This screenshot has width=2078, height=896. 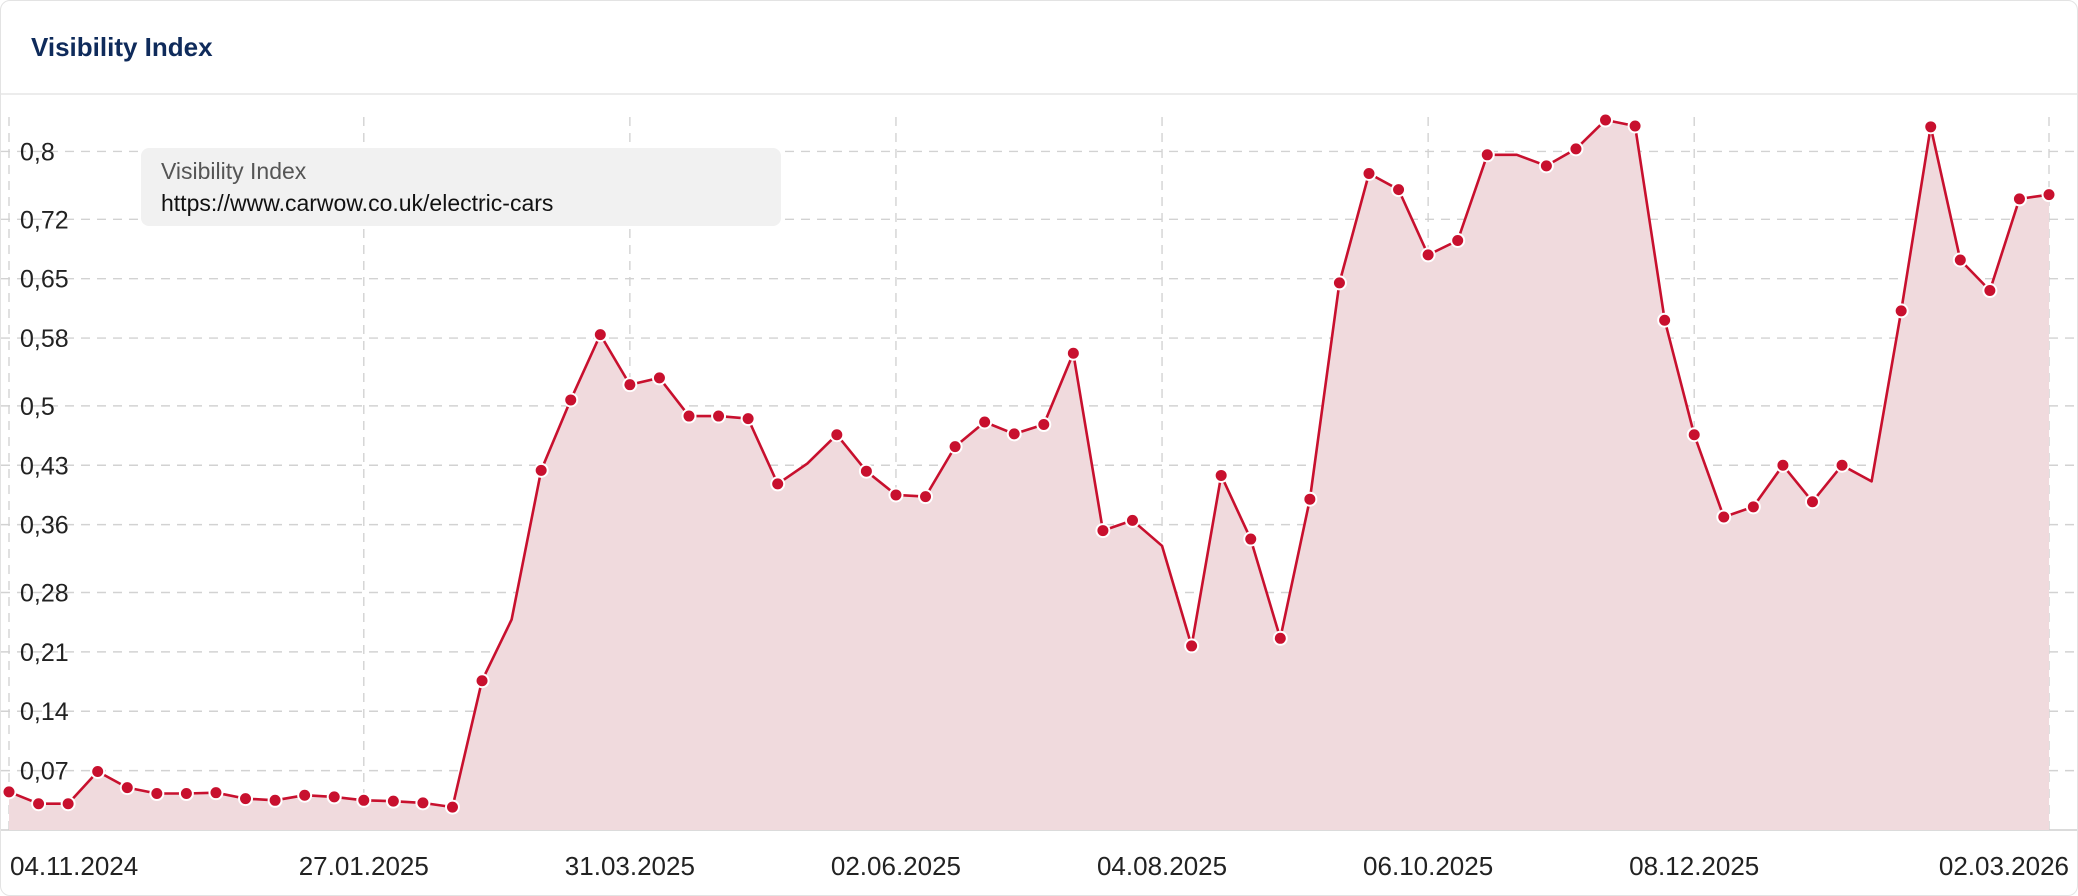 I want to click on y-tick-label: 0,21, so click(x=44, y=653).